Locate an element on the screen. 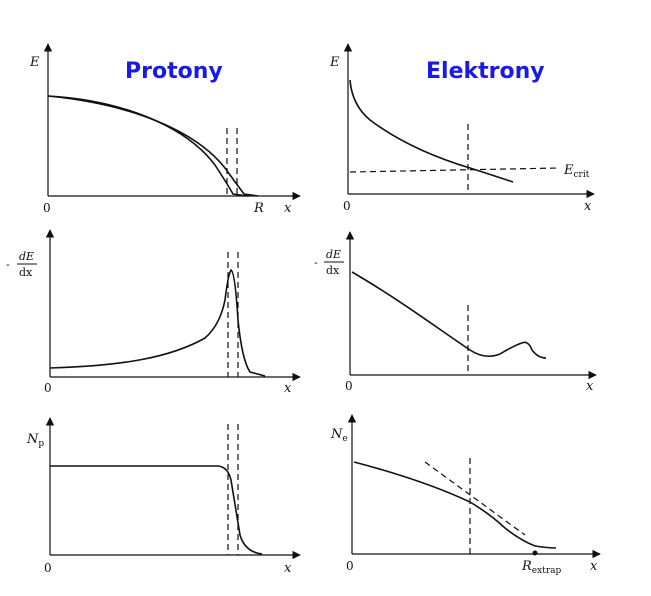 The height and width of the screenshot is (596, 651). label-E-crit: Ecrit is located at coordinates (576, 171).